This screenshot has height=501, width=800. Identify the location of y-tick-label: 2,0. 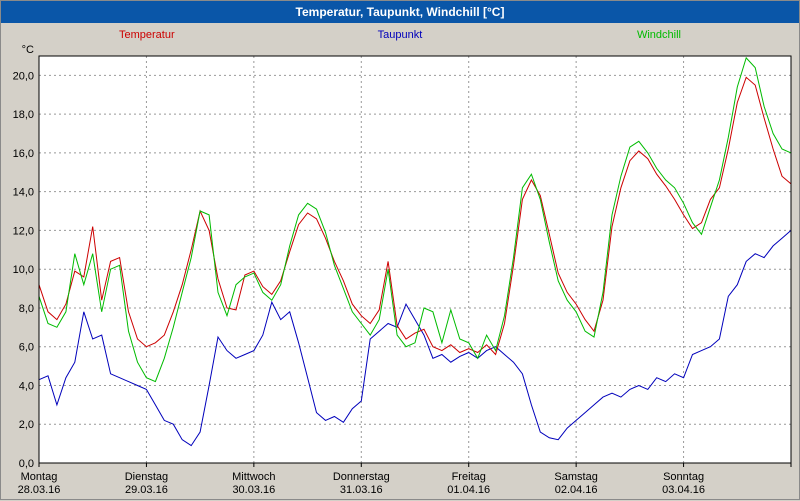
(26, 425).